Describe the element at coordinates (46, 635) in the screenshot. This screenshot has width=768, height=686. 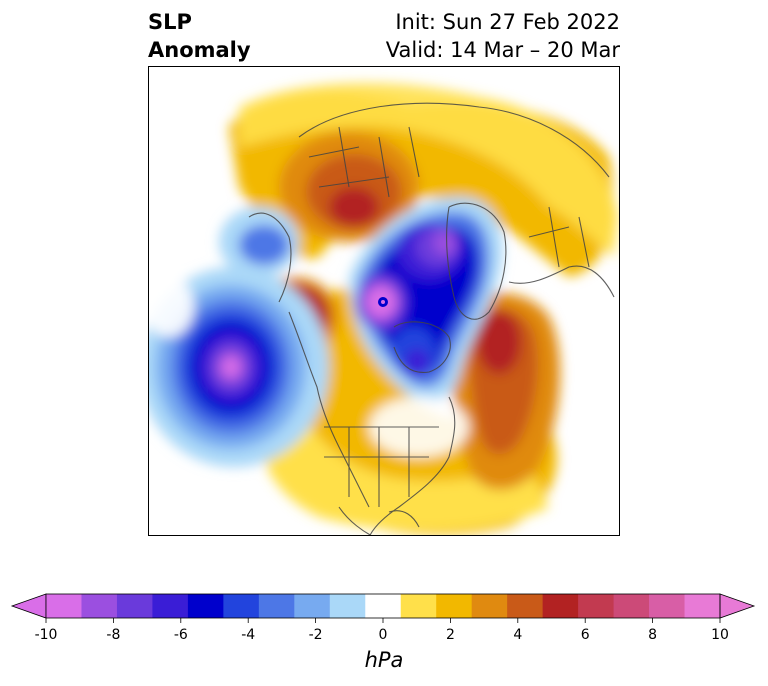
I see `colorbar-tick-label: -10` at that location.